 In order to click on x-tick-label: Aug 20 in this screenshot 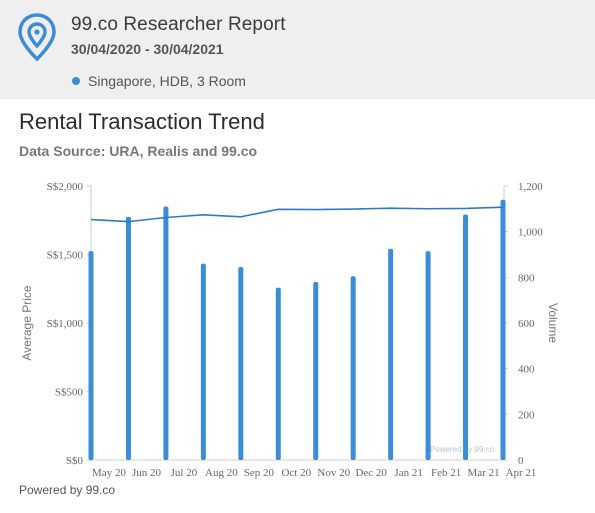, I will do `click(221, 473)`.